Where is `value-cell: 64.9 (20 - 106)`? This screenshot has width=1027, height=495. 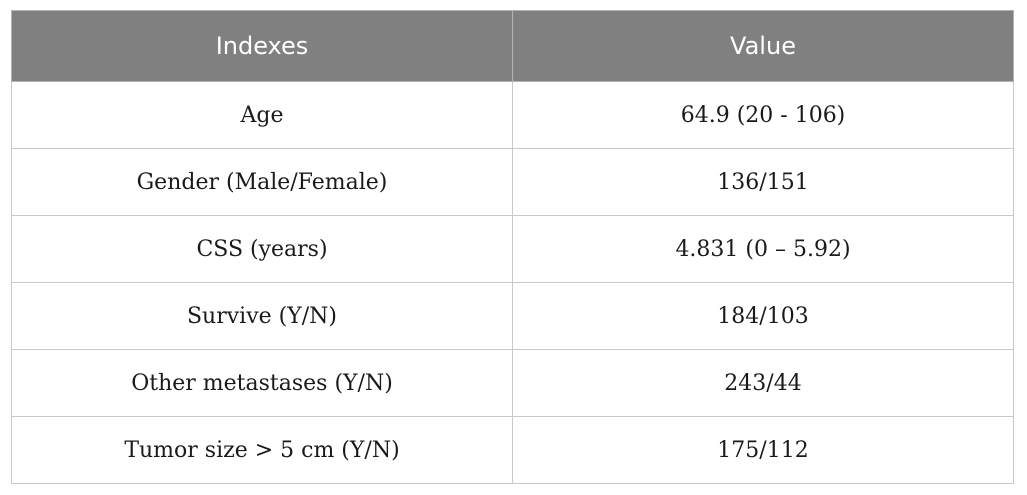
value-cell: 64.9 (20 - 106) is located at coordinates (763, 115).